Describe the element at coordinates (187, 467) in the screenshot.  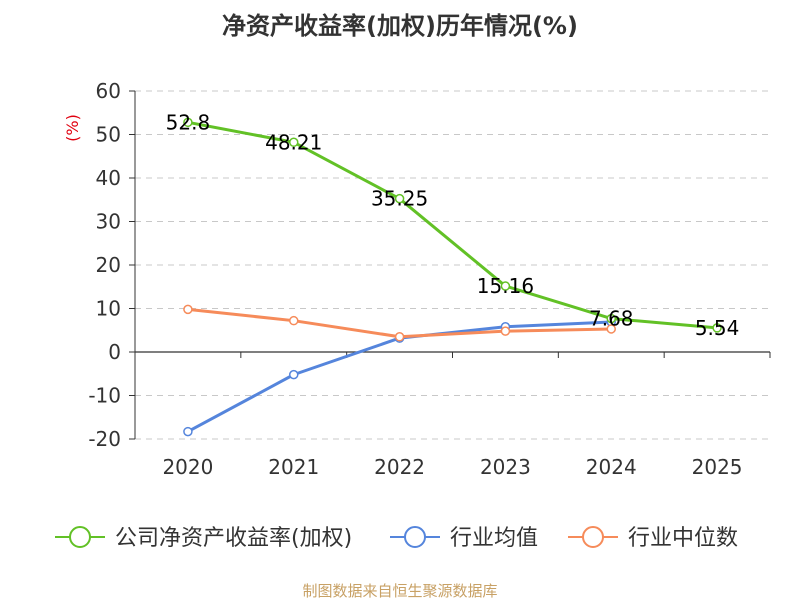
I see `x-tick-label: 2020` at that location.